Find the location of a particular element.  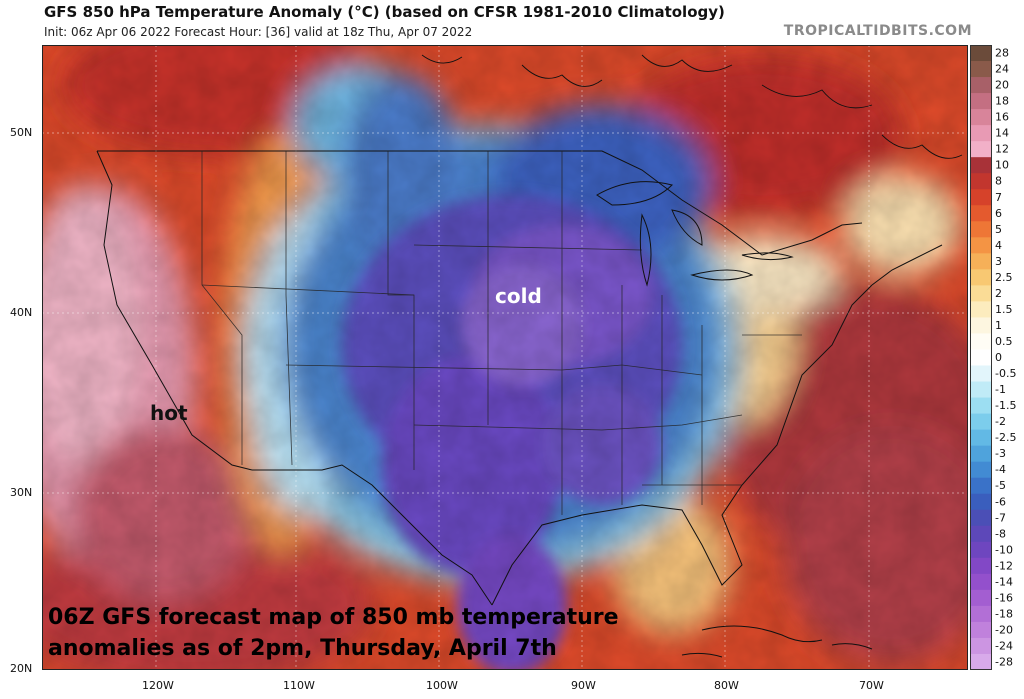

colorbar-label: 5 is located at coordinates (998, 229).